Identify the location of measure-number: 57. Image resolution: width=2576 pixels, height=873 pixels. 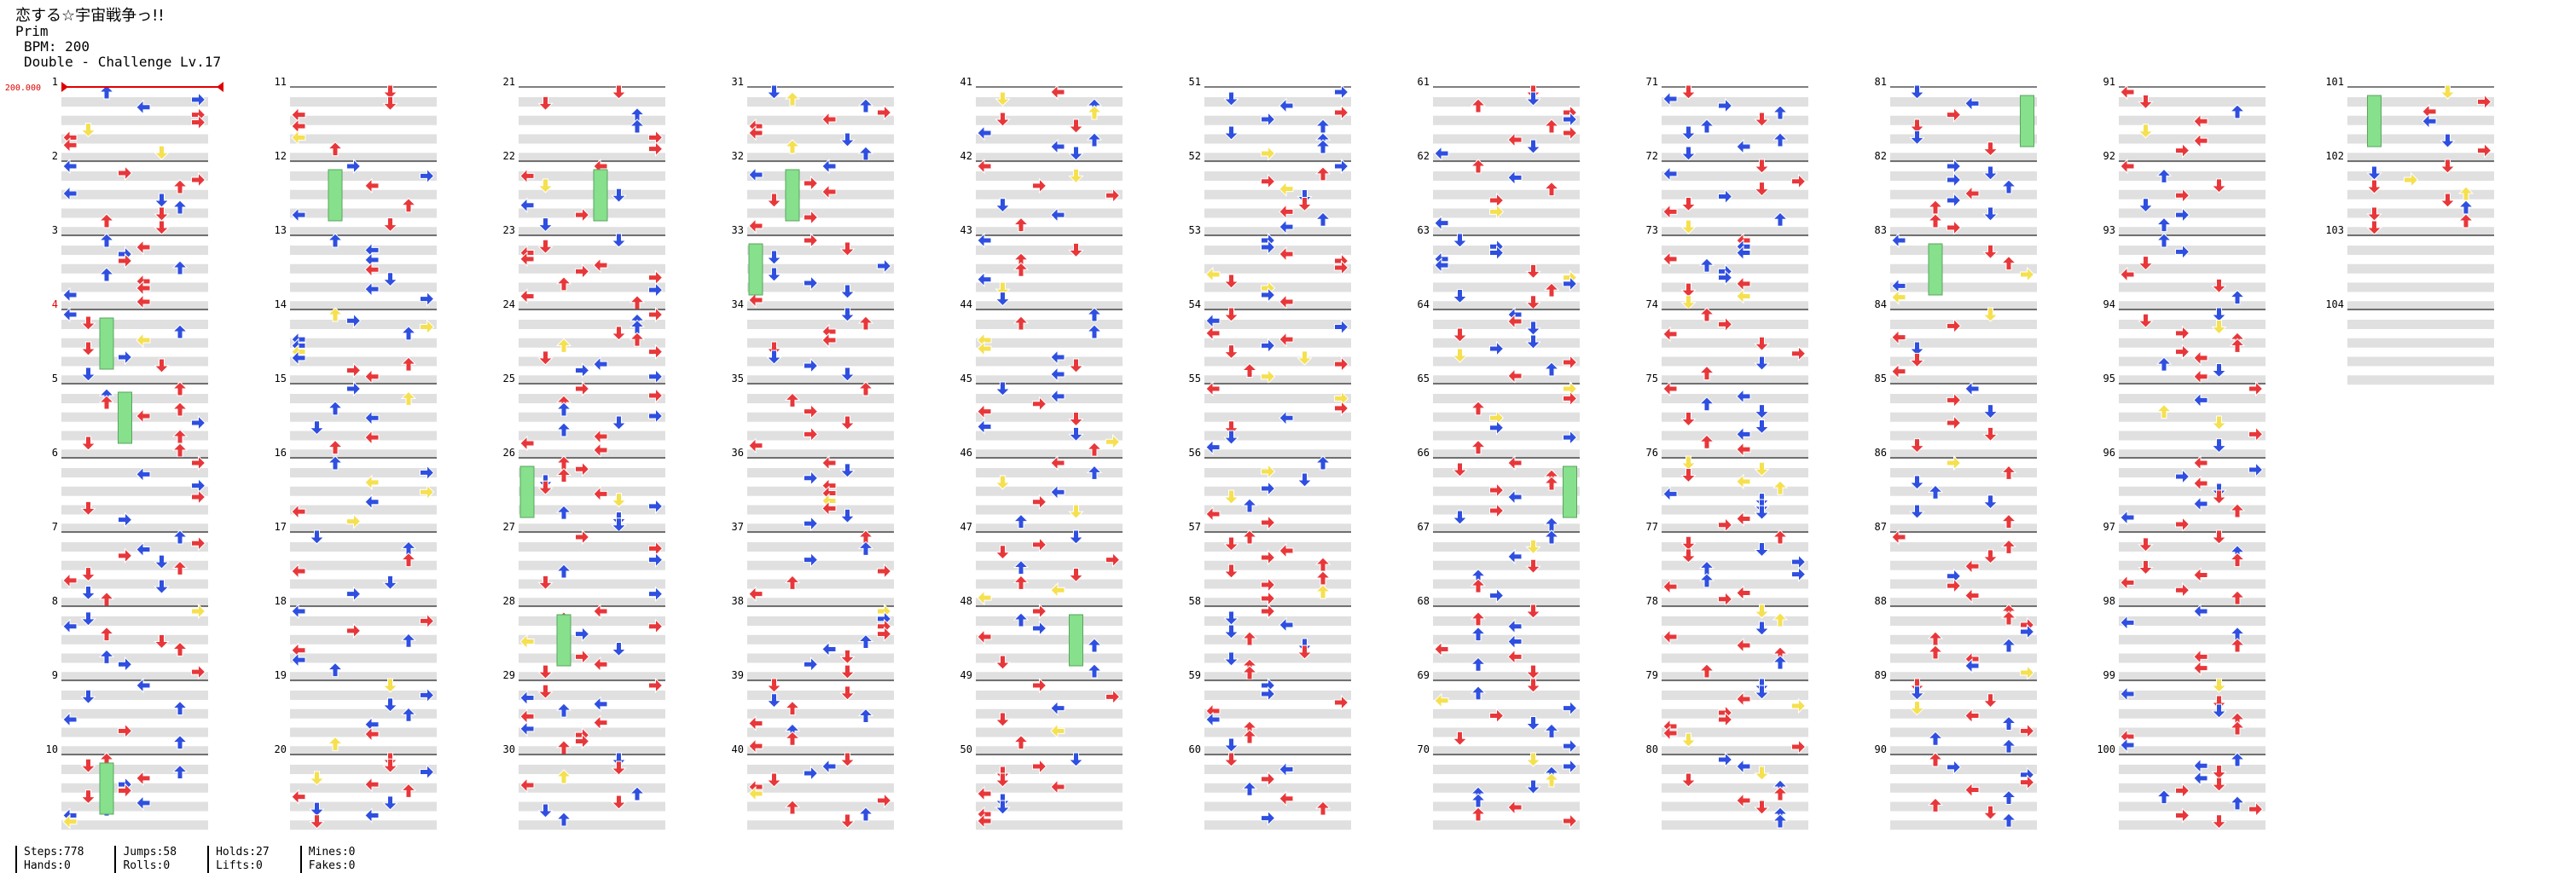
(1195, 527).